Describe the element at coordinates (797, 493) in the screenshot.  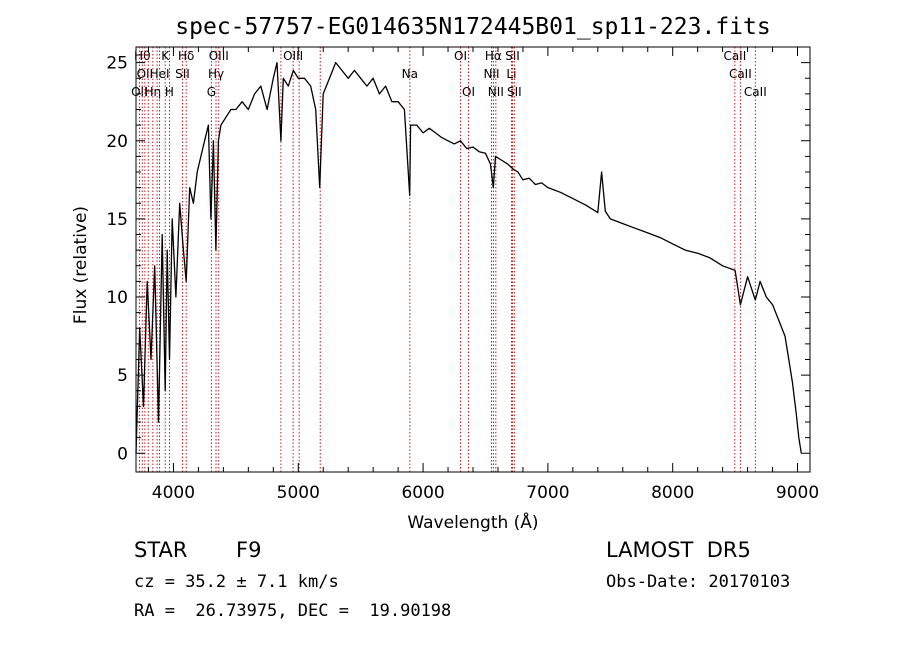
I see `x-tick-label: 9000` at that location.